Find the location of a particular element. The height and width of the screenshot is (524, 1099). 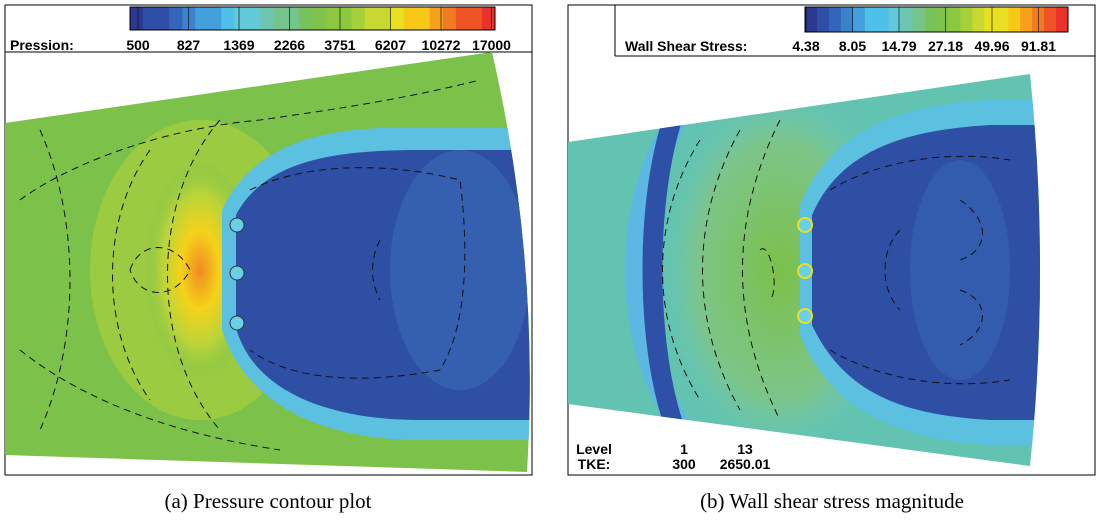

caption: (a) Pressure contour plot is located at coordinates (267, 501).